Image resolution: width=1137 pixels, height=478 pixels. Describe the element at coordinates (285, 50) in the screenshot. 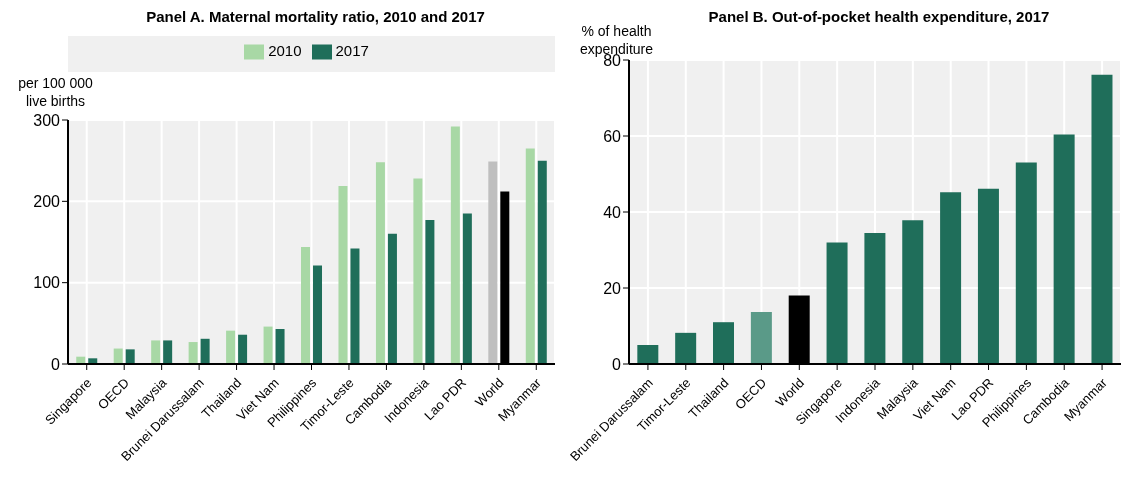

I see `legend-label: 2010` at that location.